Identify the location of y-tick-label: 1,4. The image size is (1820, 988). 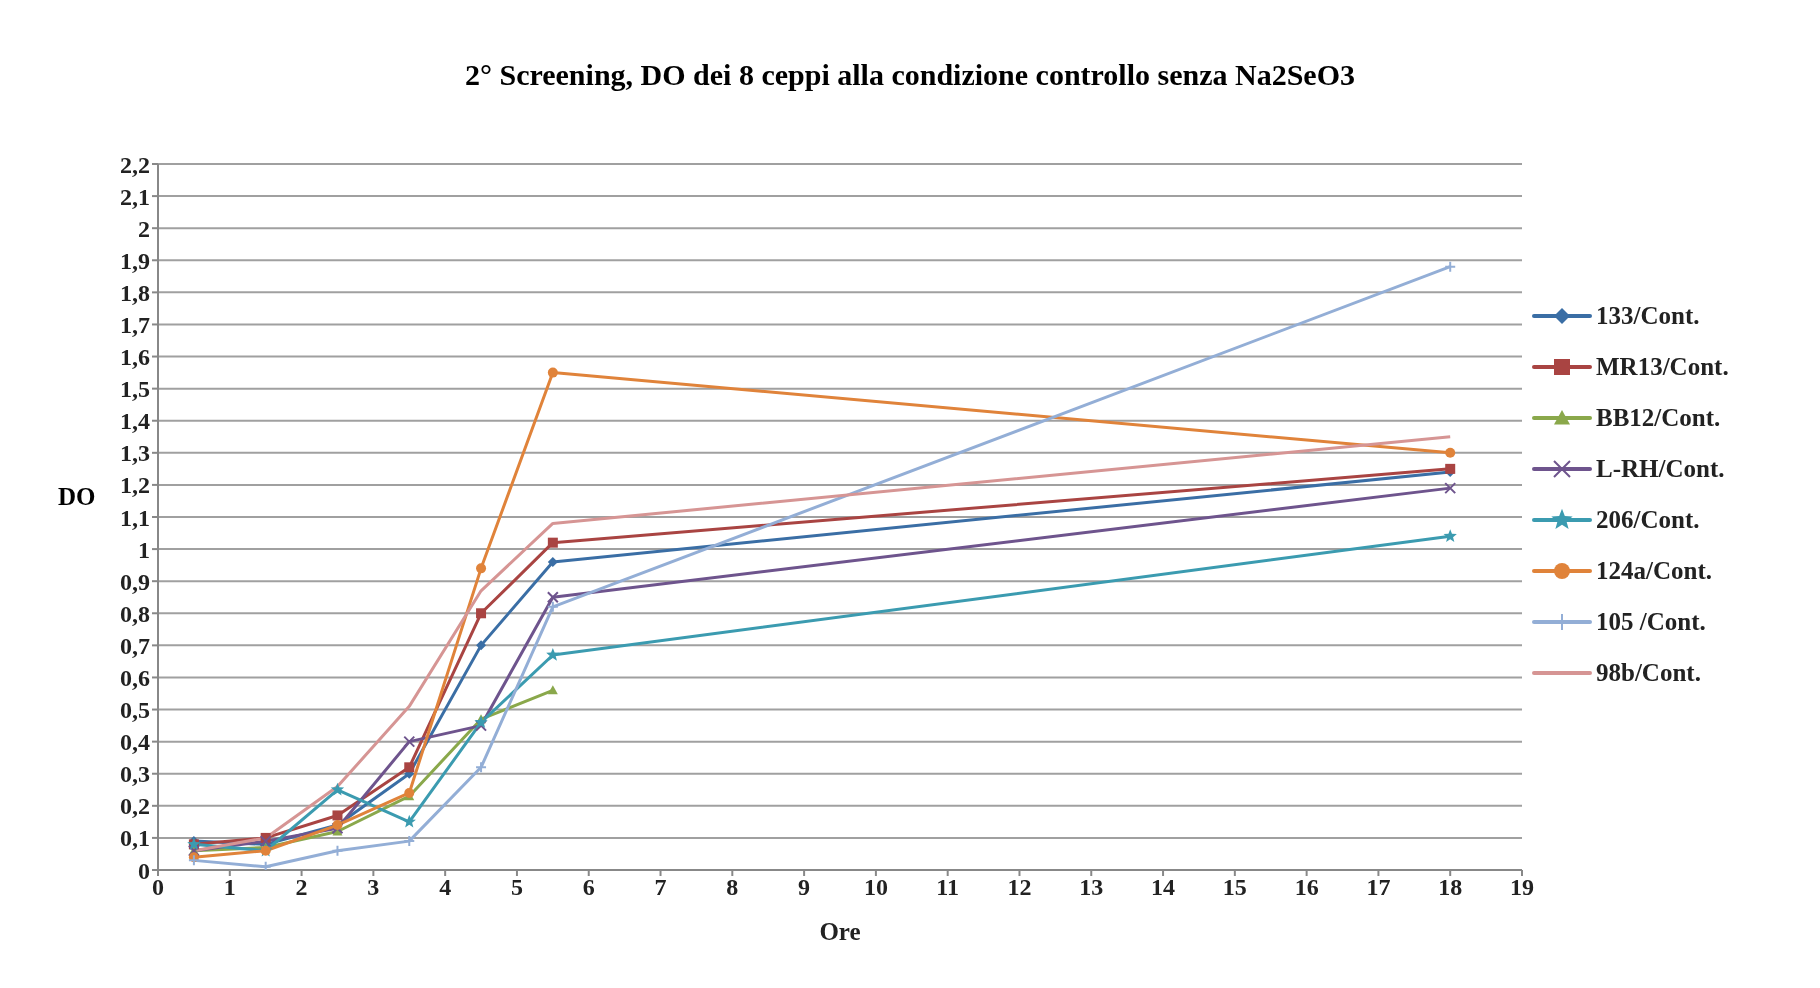
(135, 421).